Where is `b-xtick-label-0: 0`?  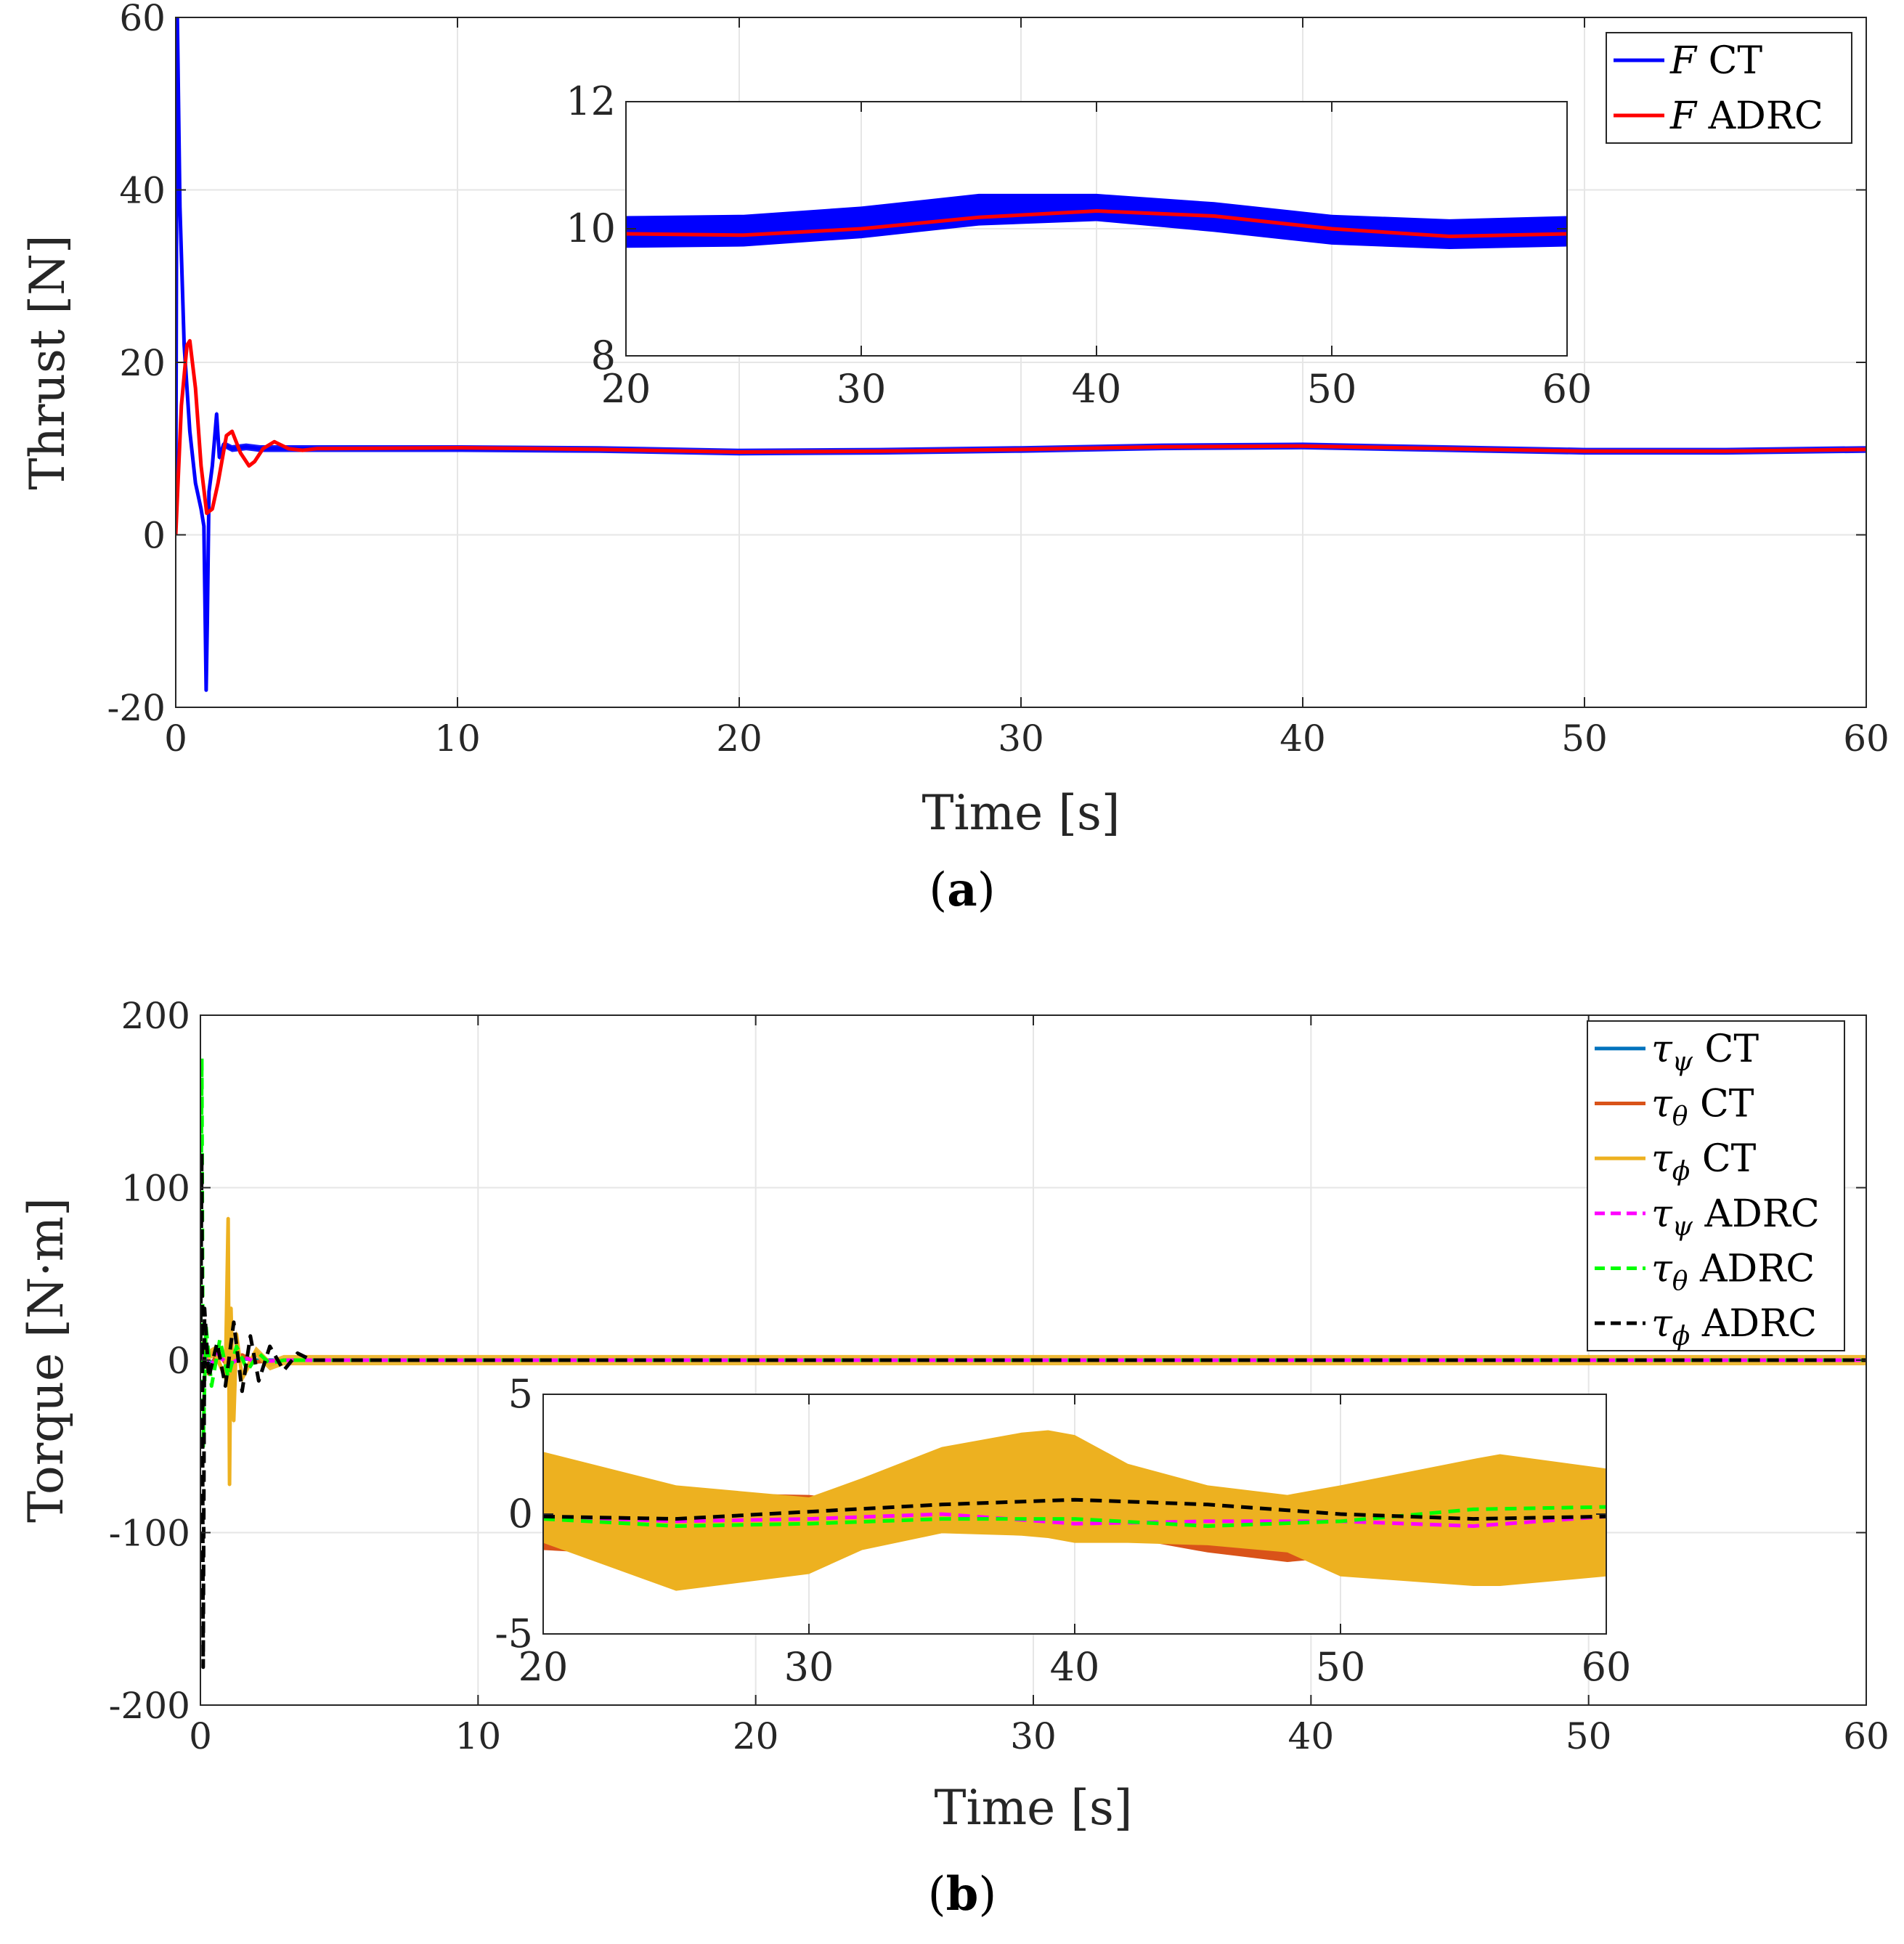
b-xtick-label-0: 0 is located at coordinates (201, 1736).